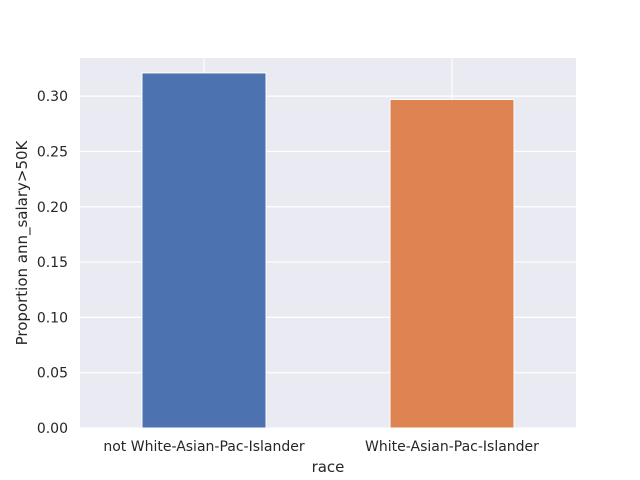 The image size is (640, 480). I want to click on y-tick-label: 0.25, so click(52, 152).